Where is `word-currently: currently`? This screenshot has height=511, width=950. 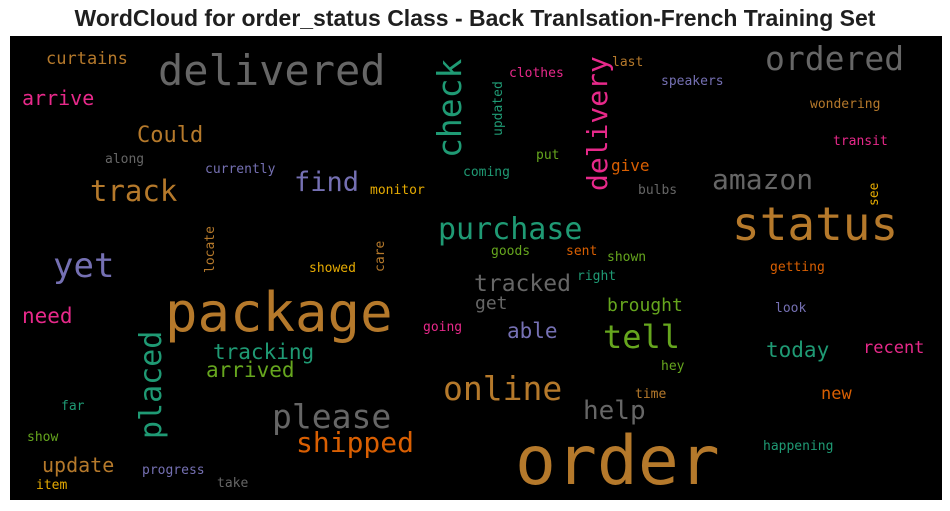 word-currently: currently is located at coordinates (240, 169).